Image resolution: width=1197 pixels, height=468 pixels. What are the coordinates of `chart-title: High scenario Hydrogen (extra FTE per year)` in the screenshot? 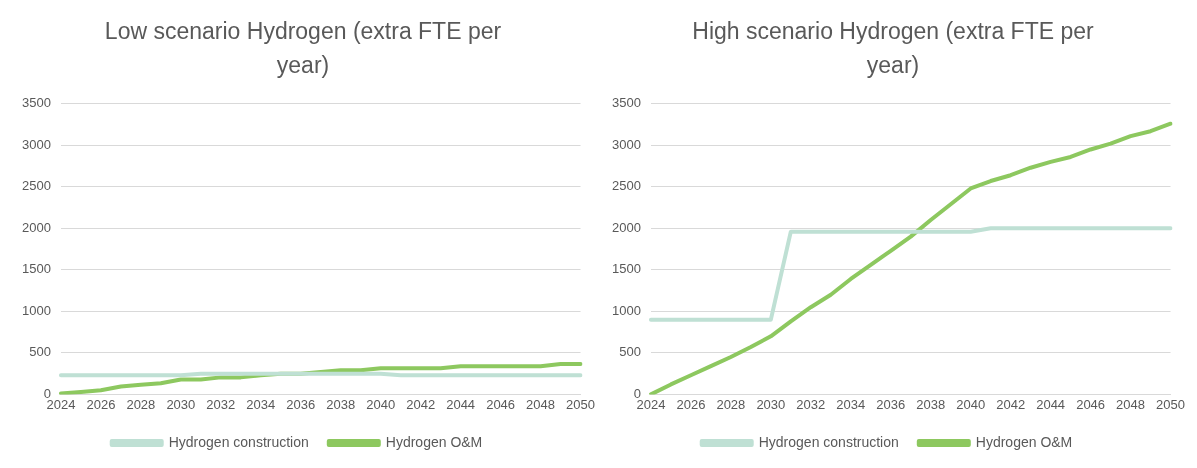 It's located at (893, 48).